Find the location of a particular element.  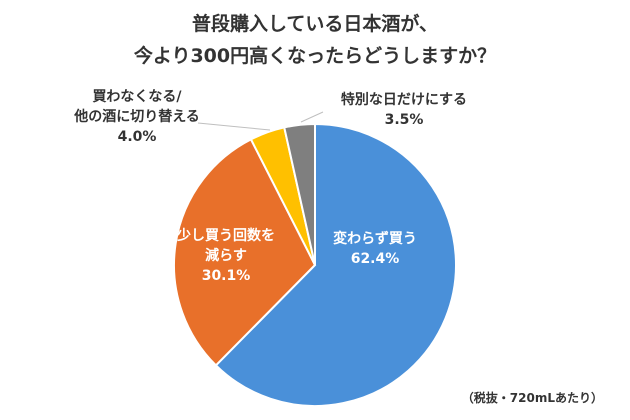

slice-category-label: 他の酒に切り替える is located at coordinates (136, 116).